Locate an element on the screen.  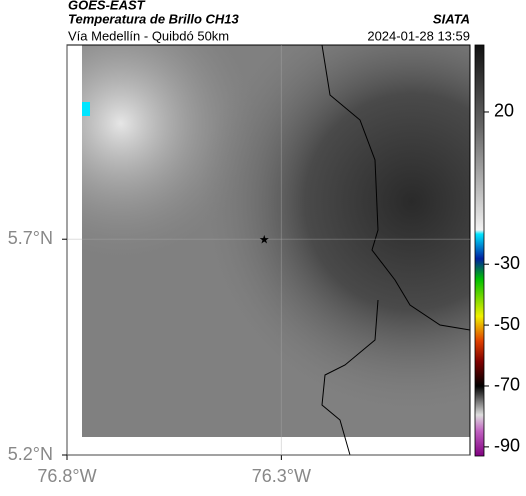
timestamp: 2024-01-28 13:59 is located at coordinates (418, 35).